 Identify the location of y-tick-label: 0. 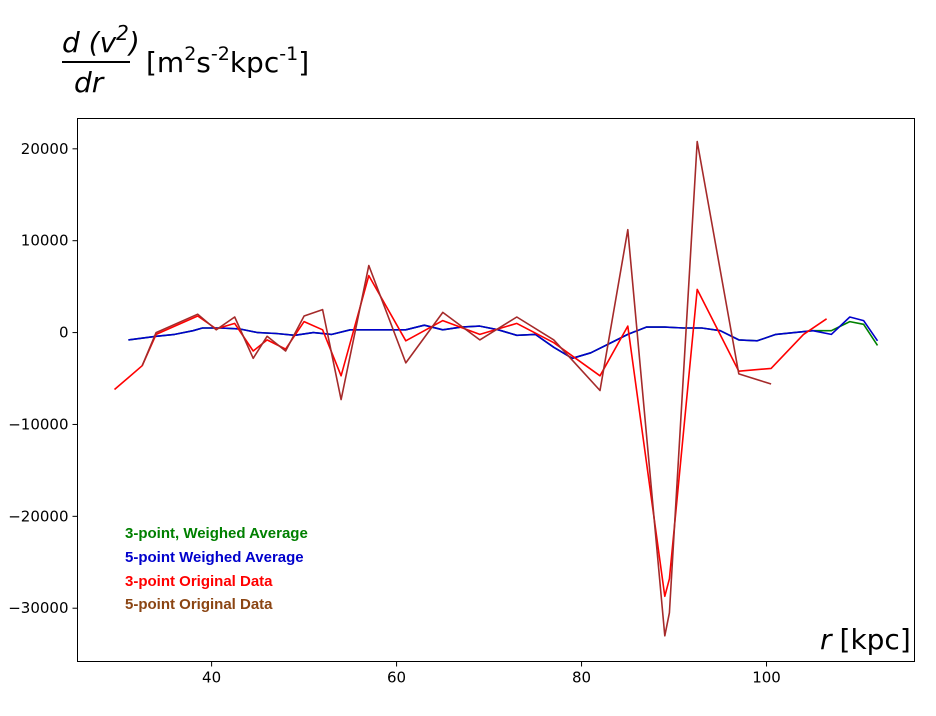
(64, 333).